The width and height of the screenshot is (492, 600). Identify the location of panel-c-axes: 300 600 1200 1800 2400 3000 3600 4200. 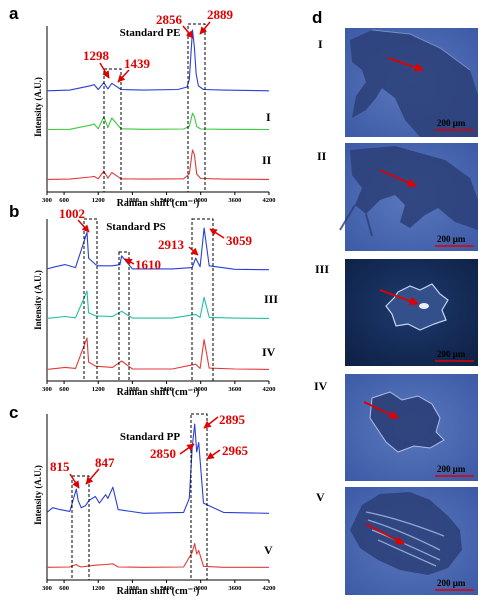
(159, 503).